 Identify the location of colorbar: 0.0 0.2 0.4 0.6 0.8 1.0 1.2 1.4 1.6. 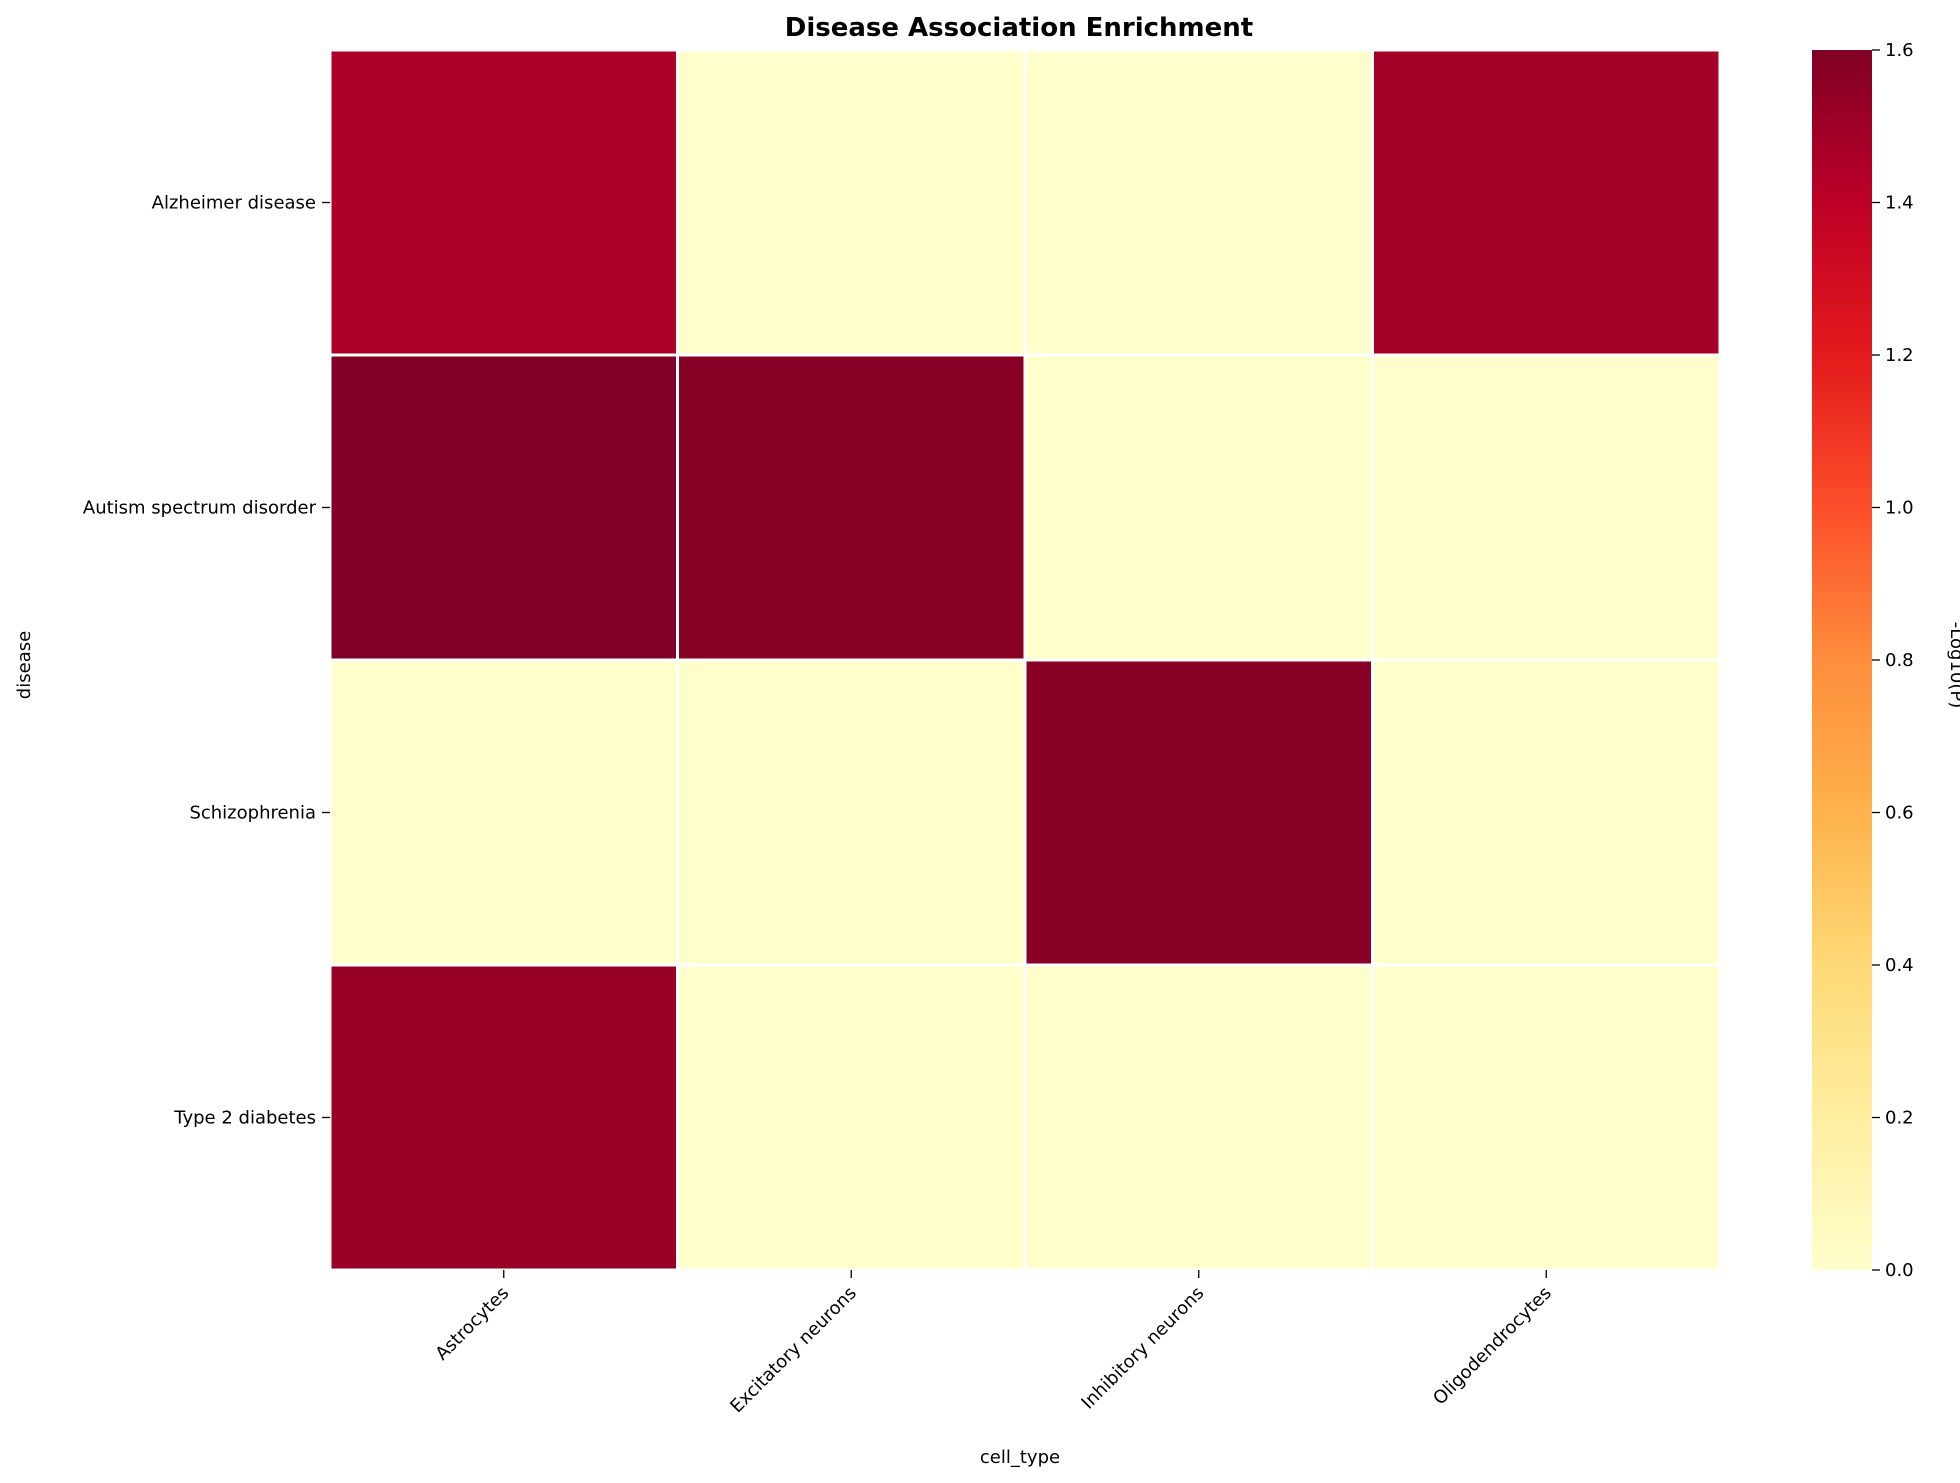
(1863, 660).